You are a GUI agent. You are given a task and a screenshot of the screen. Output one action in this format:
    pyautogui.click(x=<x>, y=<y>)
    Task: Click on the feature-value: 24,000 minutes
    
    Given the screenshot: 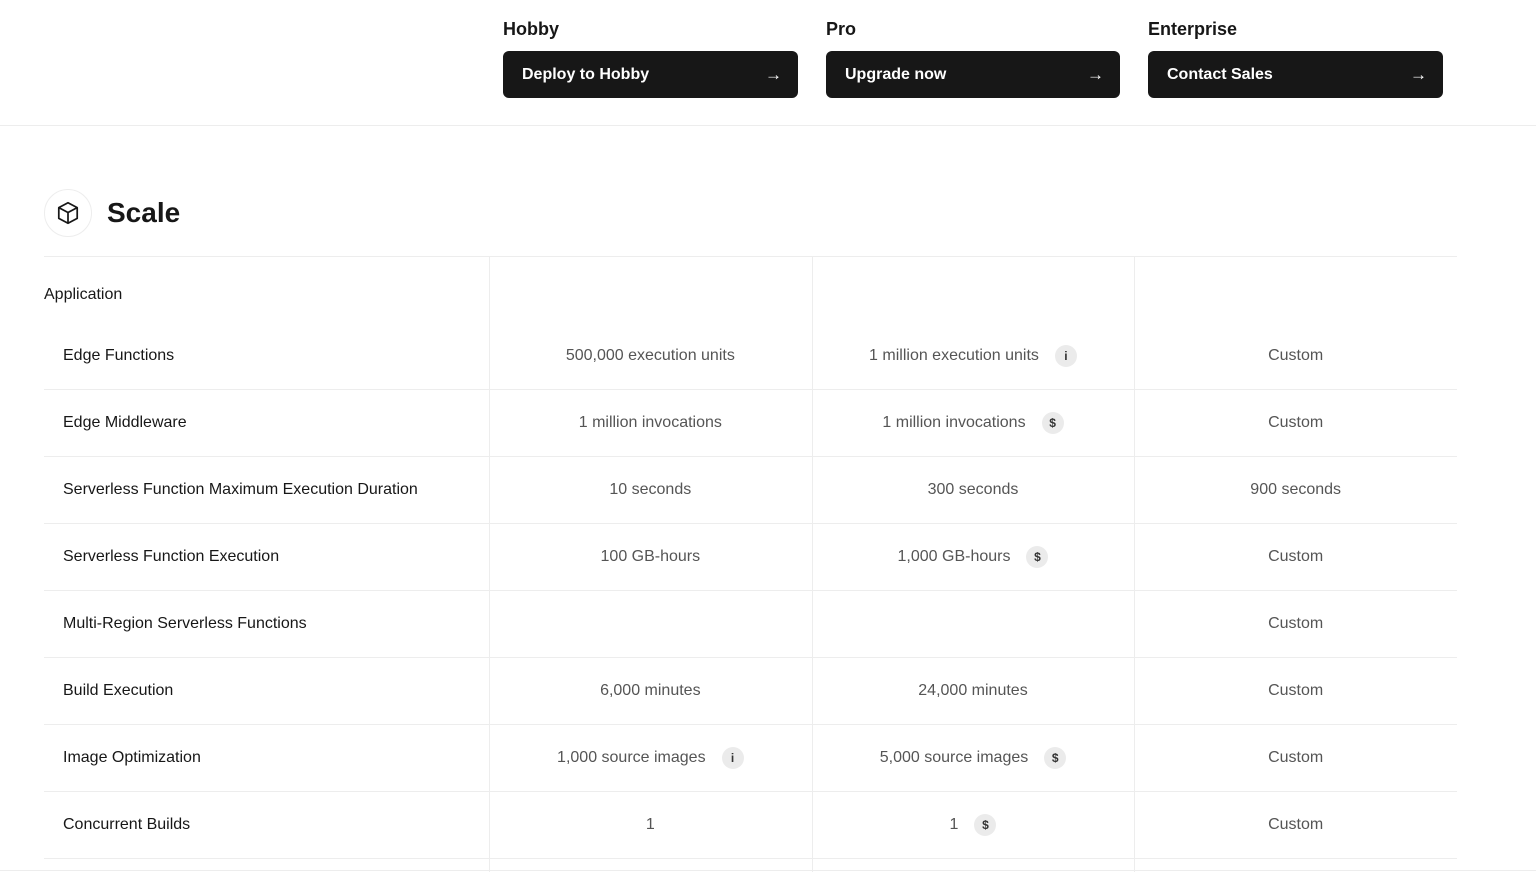 What is the action you would take?
    pyautogui.click(x=973, y=691)
    